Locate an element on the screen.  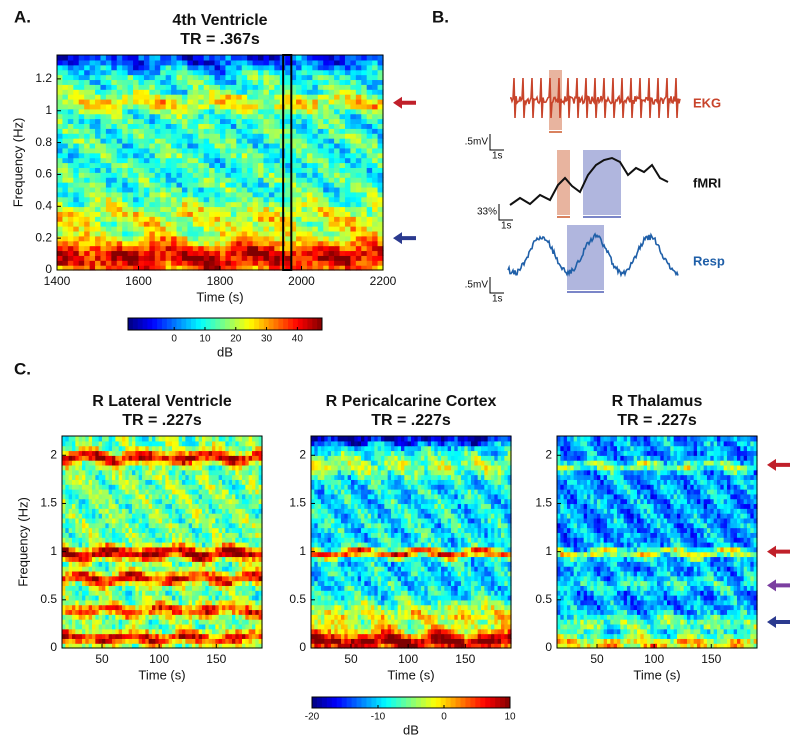
colorbar-tick-label: 20 is located at coordinates (236, 339).